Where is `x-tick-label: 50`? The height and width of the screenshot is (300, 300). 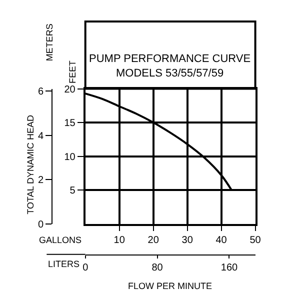
x-tick-label: 50 is located at coordinates (256, 240).